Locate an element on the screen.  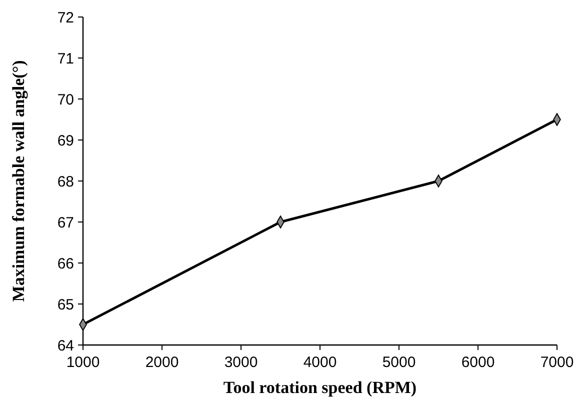
y-axis-title: Maximum formable wall angle(°) is located at coordinates (18, 181).